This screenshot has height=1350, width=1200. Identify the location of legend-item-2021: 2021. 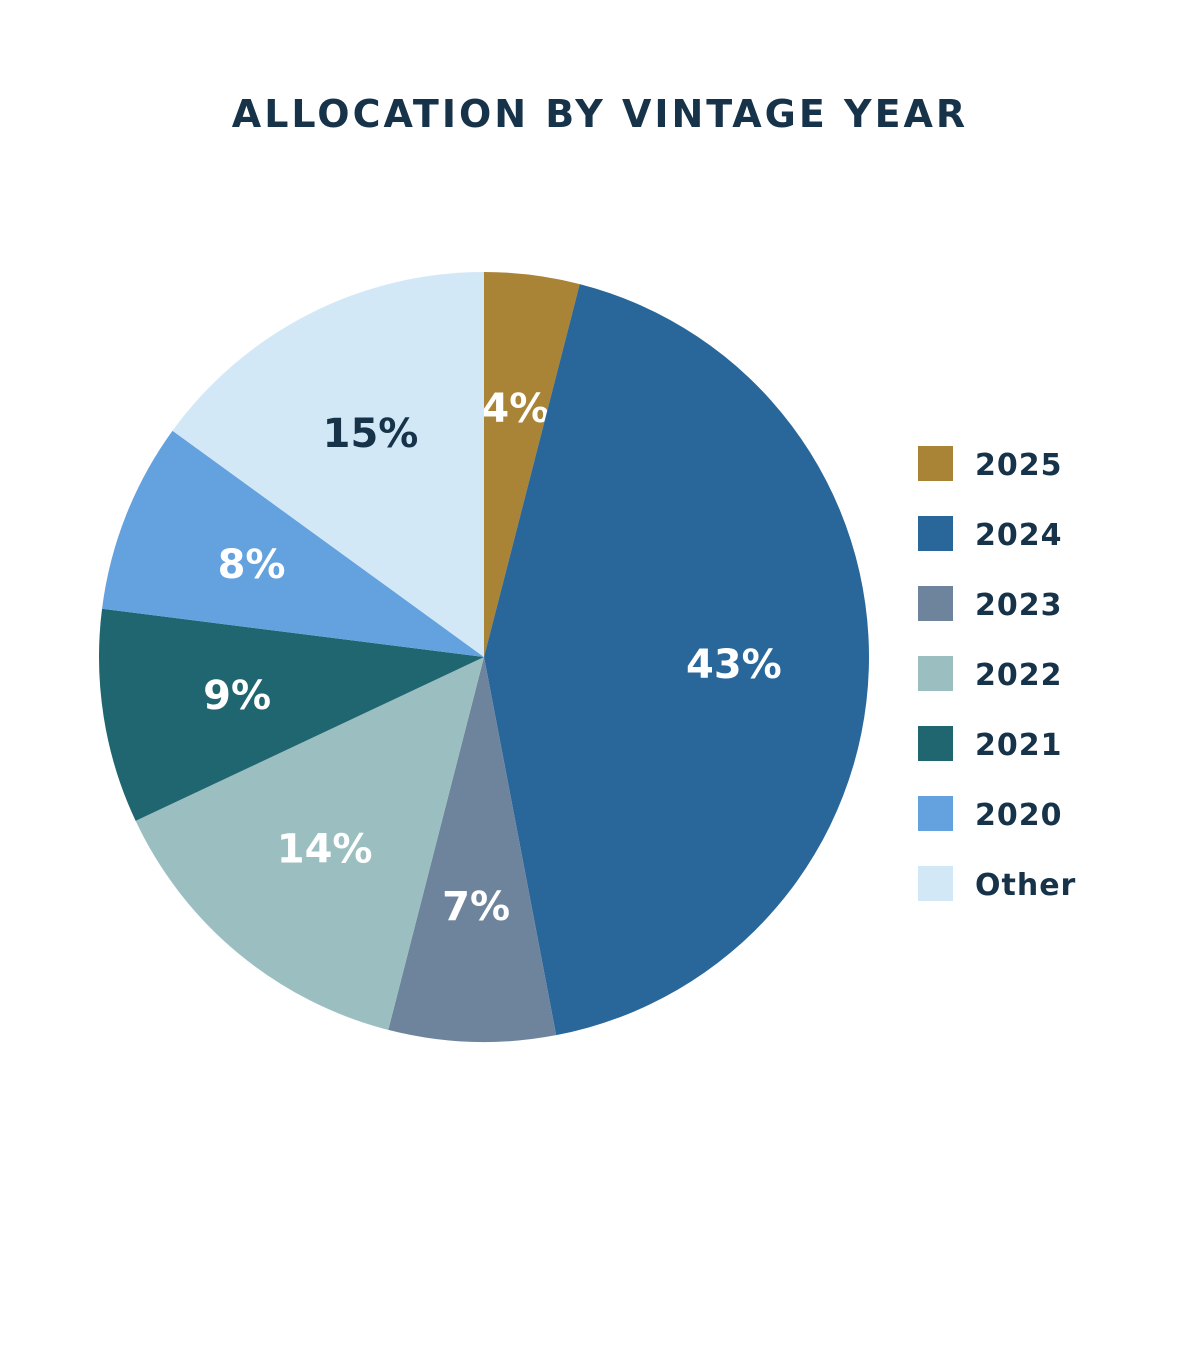
(997, 743).